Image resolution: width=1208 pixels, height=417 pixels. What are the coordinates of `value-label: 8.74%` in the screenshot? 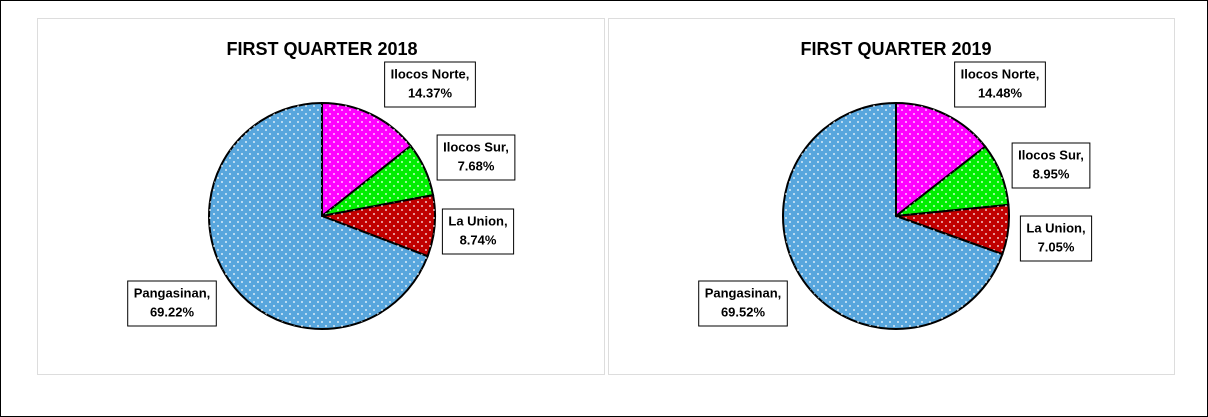 It's located at (478, 239).